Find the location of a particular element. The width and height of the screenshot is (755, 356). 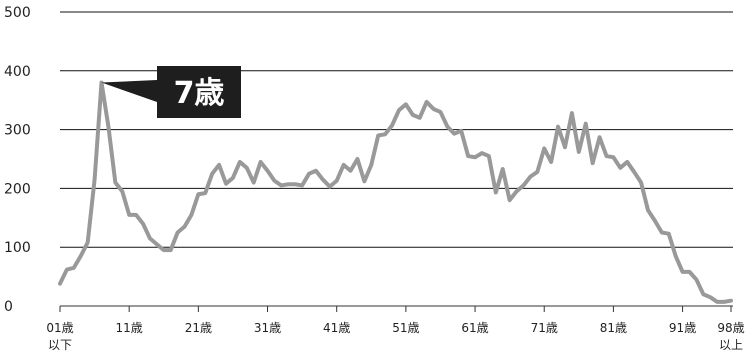

x-tick-label: 以上 is located at coordinates (731, 345).